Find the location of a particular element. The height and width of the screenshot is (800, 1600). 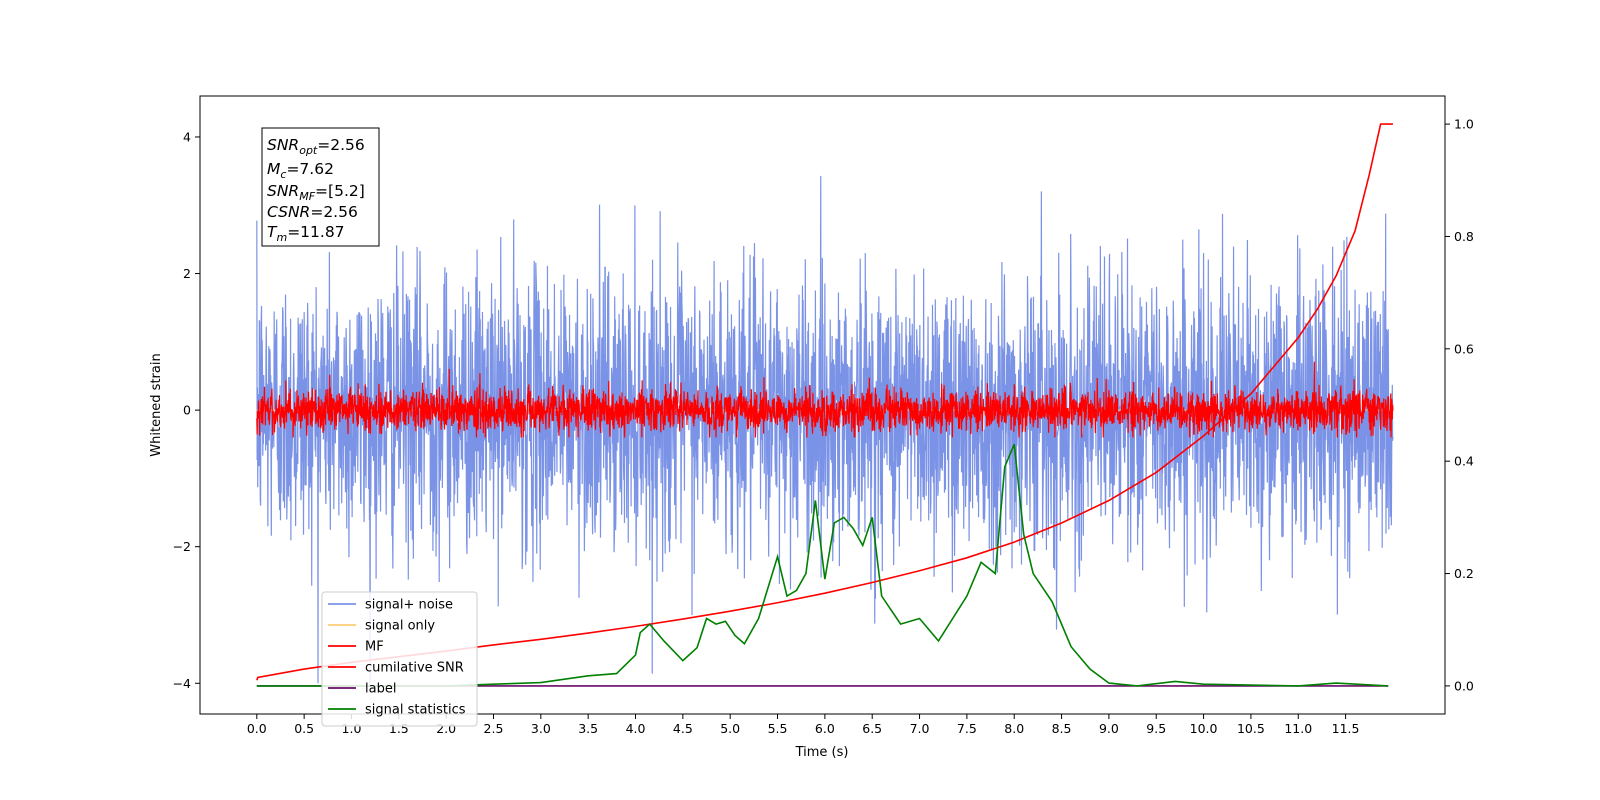

info-tm: Tm=11.87 is located at coordinates (306, 233).